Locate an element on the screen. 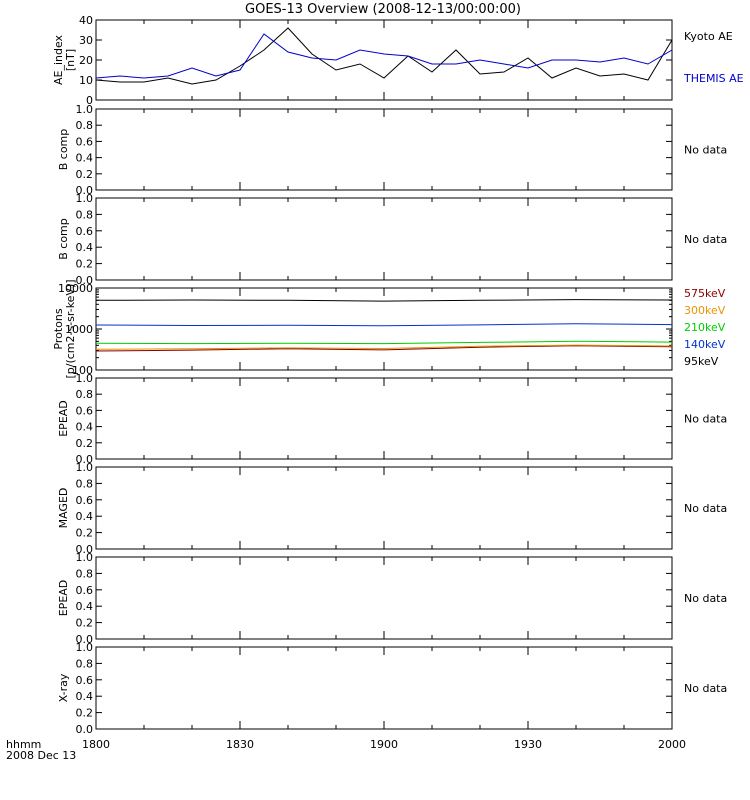 The width and height of the screenshot is (750, 800). epead-2-ytick-label: 0.6 is located at coordinates (85, 590).